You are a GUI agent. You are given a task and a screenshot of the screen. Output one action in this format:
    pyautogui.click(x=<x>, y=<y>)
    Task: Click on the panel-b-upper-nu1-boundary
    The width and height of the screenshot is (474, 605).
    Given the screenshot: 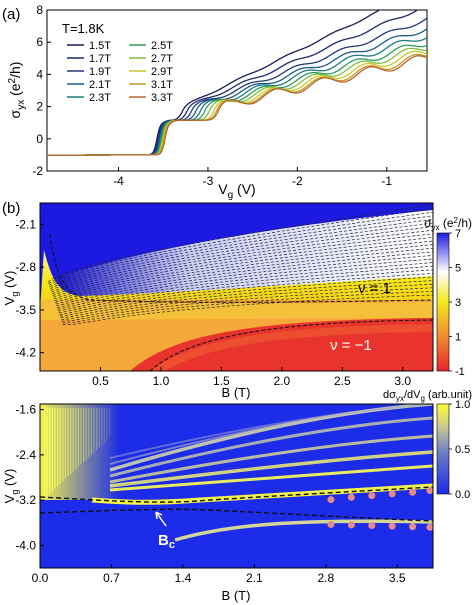 What is the action you would take?
    pyautogui.click(x=241, y=268)
    